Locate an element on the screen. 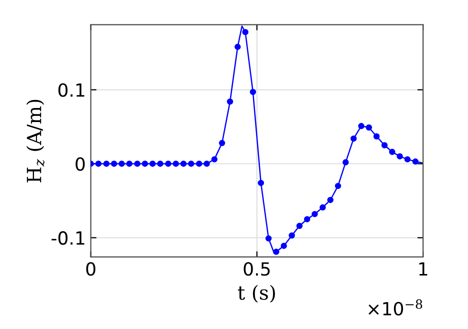  y-tick-label: 0 is located at coordinates (80, 164).